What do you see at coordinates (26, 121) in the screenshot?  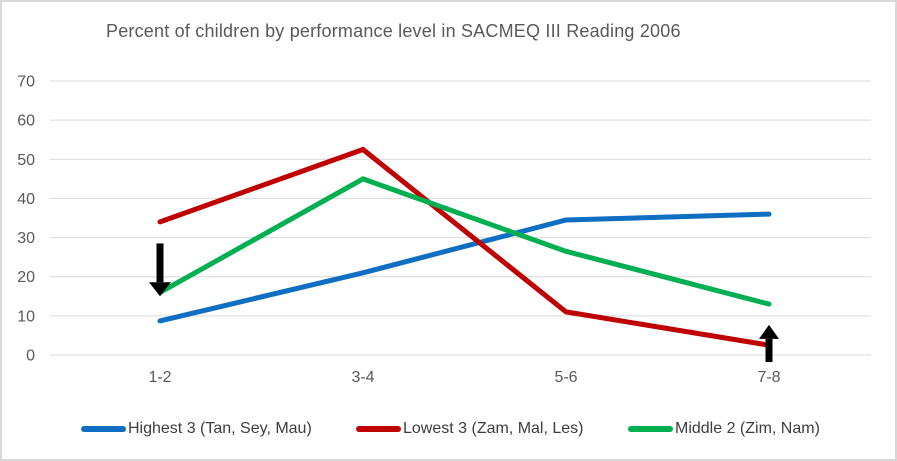 I see `y-tick-label: 60` at bounding box center [26, 121].